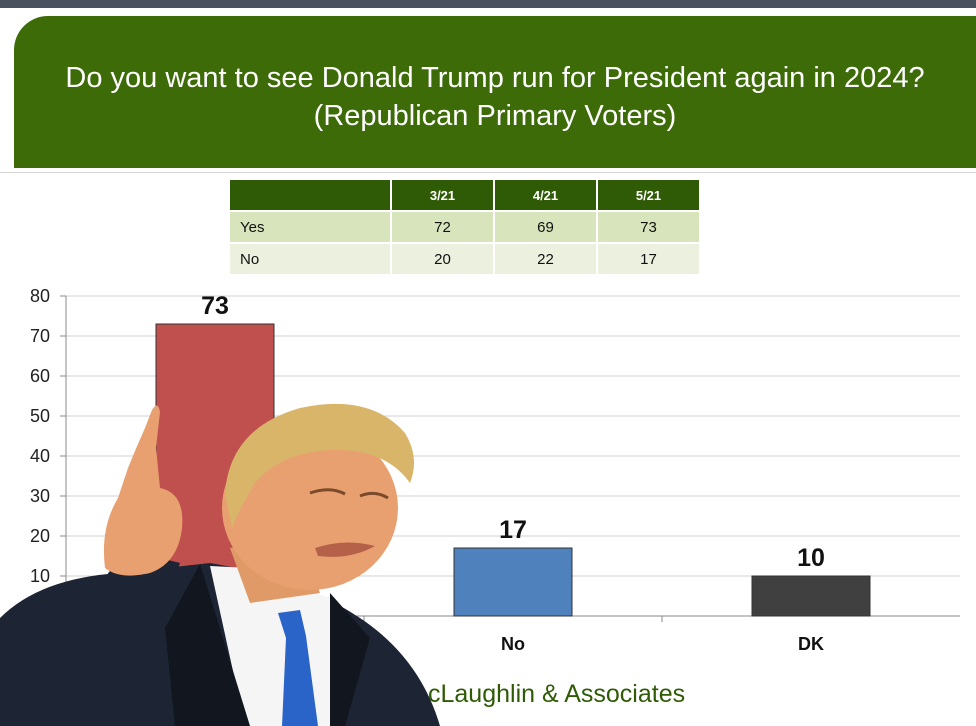  Describe the element at coordinates (557, 694) in the screenshot. I see `footer-source: cLaughlin & Associates` at that location.